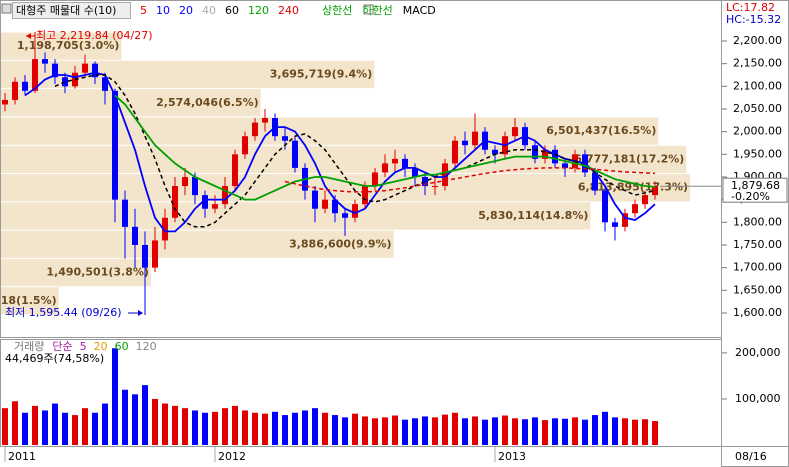  Describe the element at coordinates (63, 312) in the screenshot. I see `low-annotation: 최저 1,595.44 (09/26)` at that location.